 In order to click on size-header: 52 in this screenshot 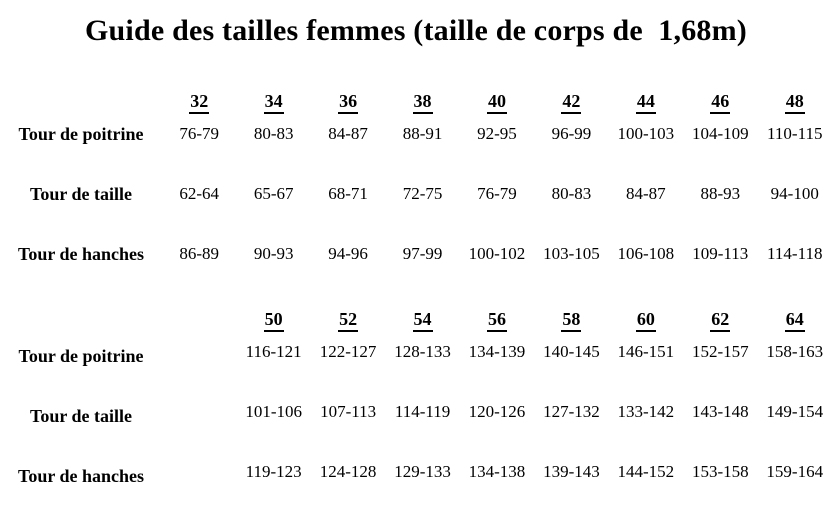, I will do `click(348, 321)`.